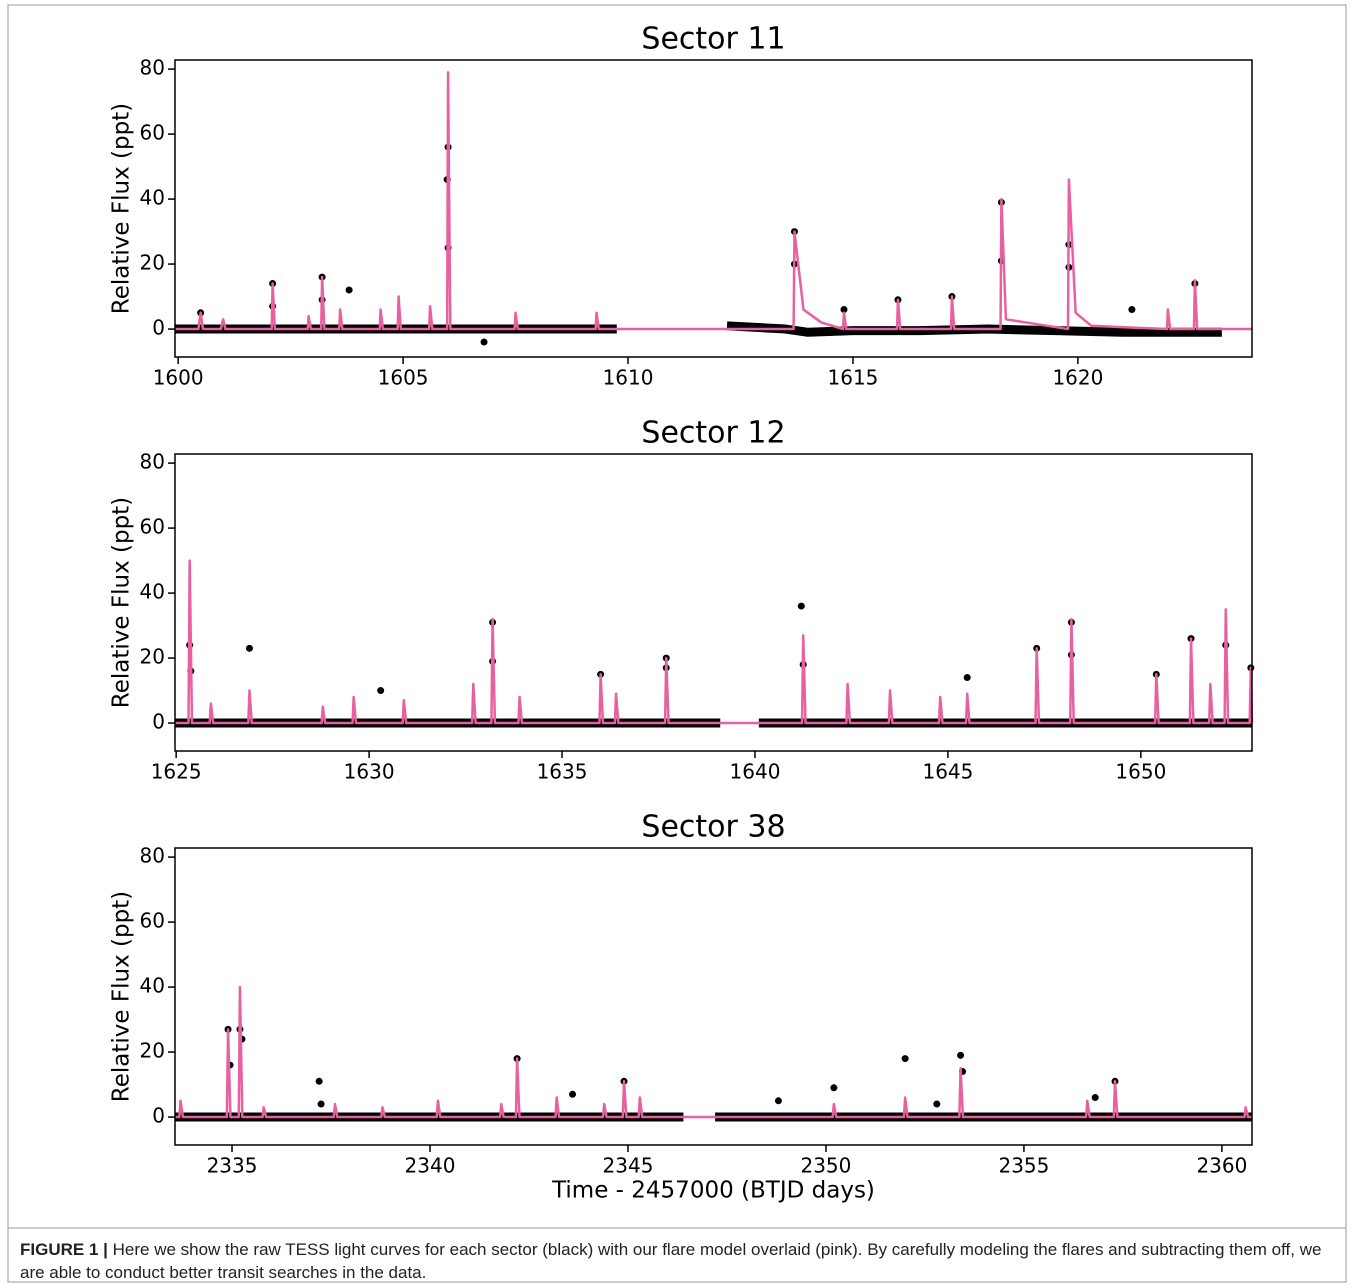  What do you see at coordinates (64, 1249) in the screenshot?
I see `caption-label: FIGURE 1 |` at bounding box center [64, 1249].